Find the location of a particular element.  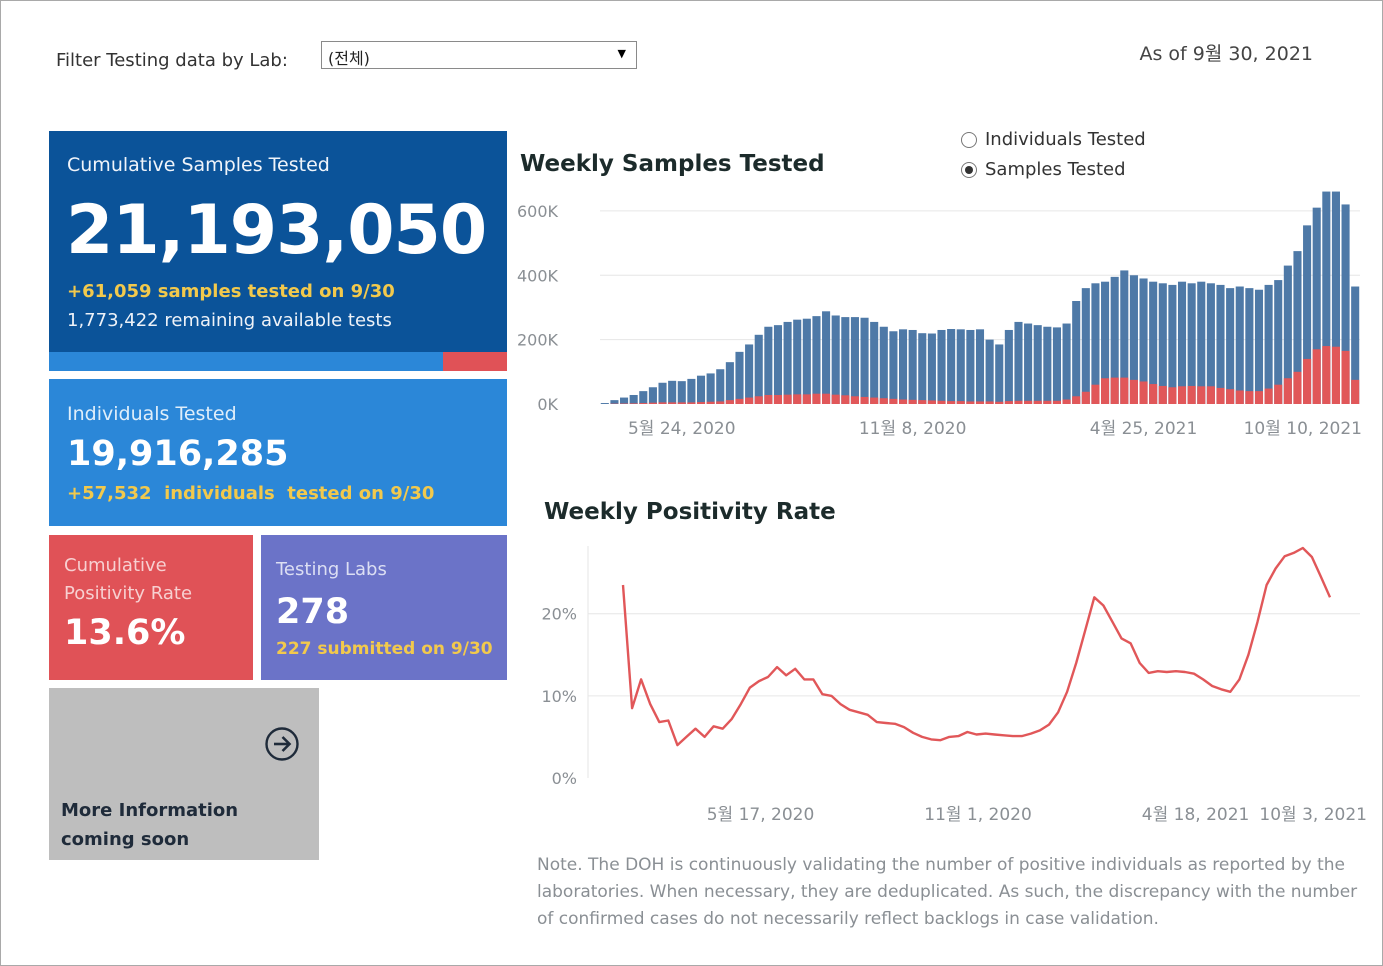

radio-samples-tested: Samples Tested is located at coordinates (1043, 169).